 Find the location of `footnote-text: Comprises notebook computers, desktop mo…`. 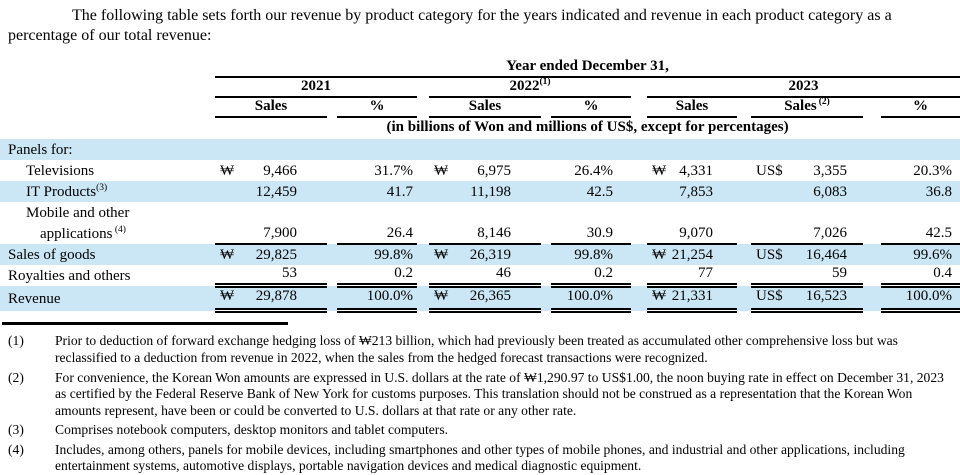

footnote-text: Comprises notebook computers, desktop mo… is located at coordinates (252, 430).